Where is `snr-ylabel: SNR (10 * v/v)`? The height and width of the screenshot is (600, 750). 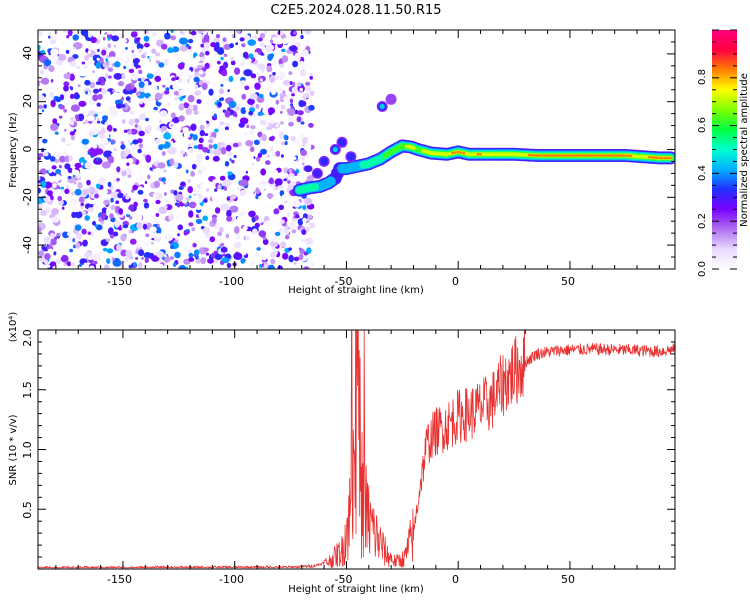 snr-ylabel: SNR (10 * v/v) is located at coordinates (13, 449).